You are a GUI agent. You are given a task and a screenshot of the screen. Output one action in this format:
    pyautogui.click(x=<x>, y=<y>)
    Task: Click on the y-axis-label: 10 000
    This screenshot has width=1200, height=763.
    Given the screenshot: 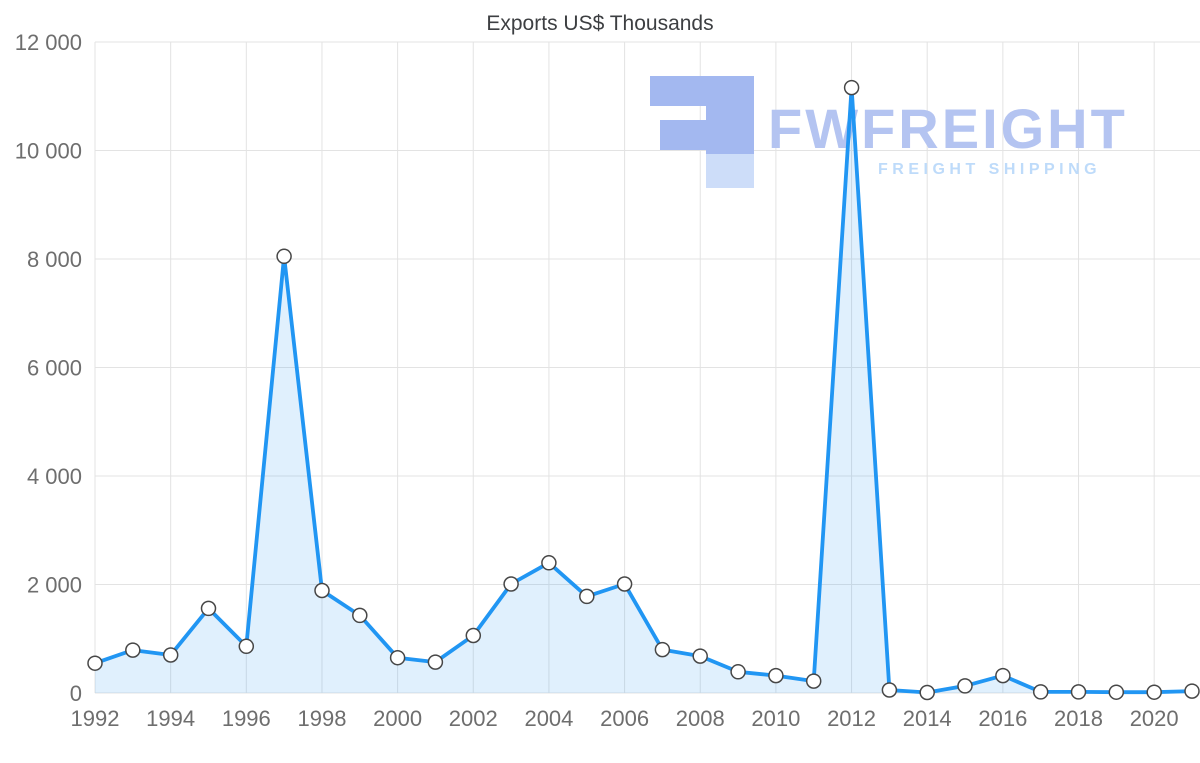 What is the action you would take?
    pyautogui.click(x=48, y=151)
    